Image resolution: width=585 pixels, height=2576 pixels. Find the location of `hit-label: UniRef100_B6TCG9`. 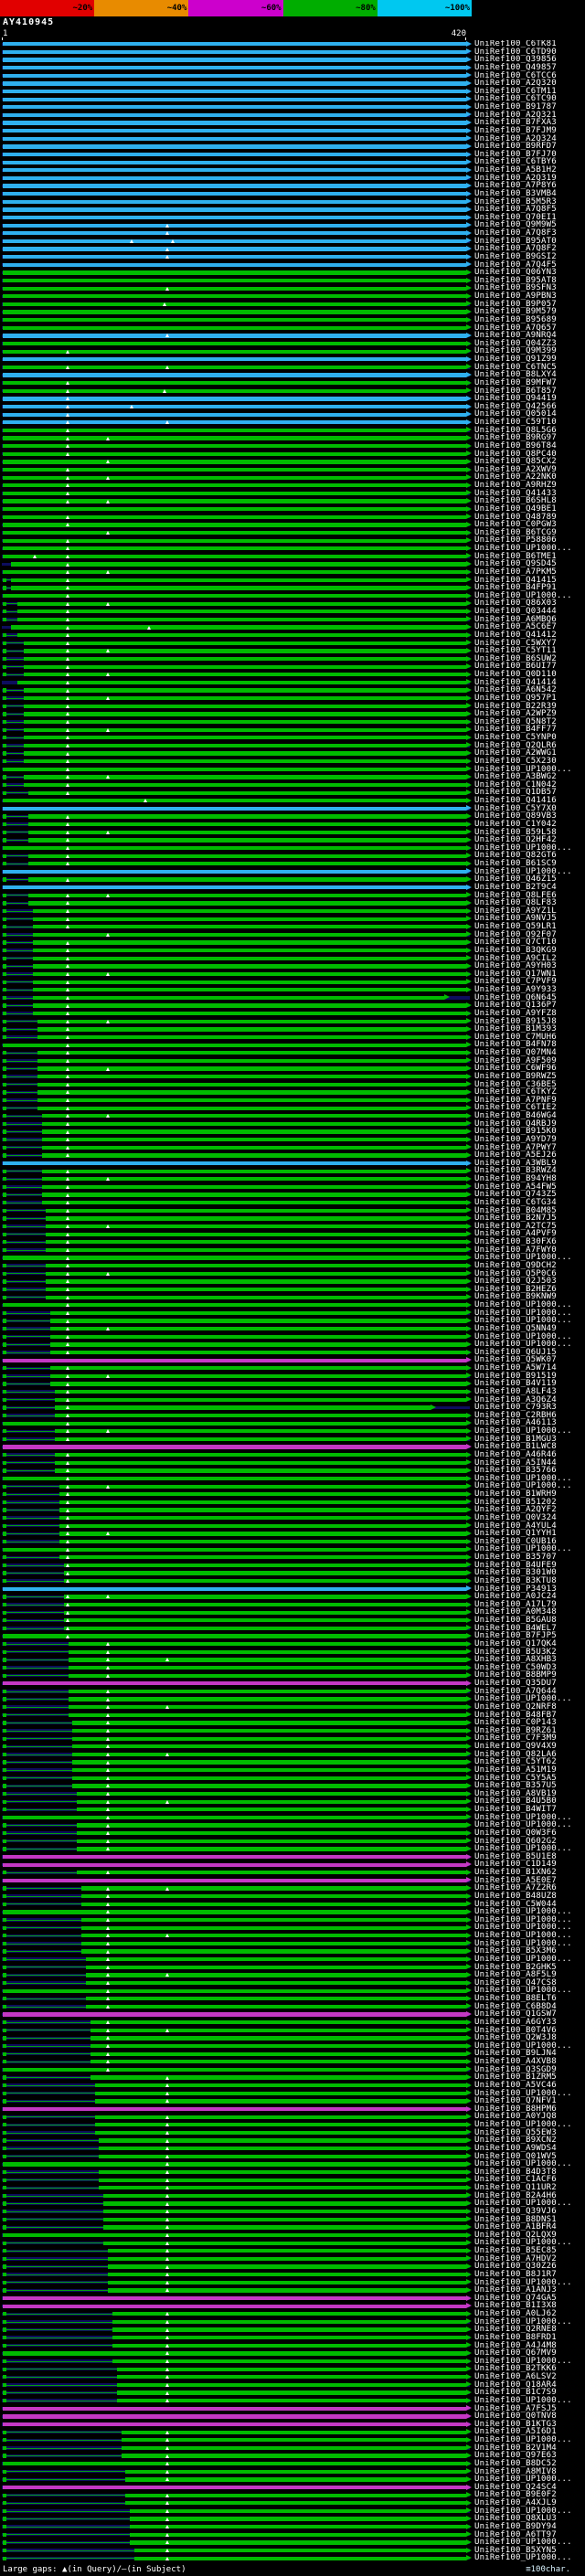

hit-label: UniRef100_B6TCG9 is located at coordinates (515, 532).